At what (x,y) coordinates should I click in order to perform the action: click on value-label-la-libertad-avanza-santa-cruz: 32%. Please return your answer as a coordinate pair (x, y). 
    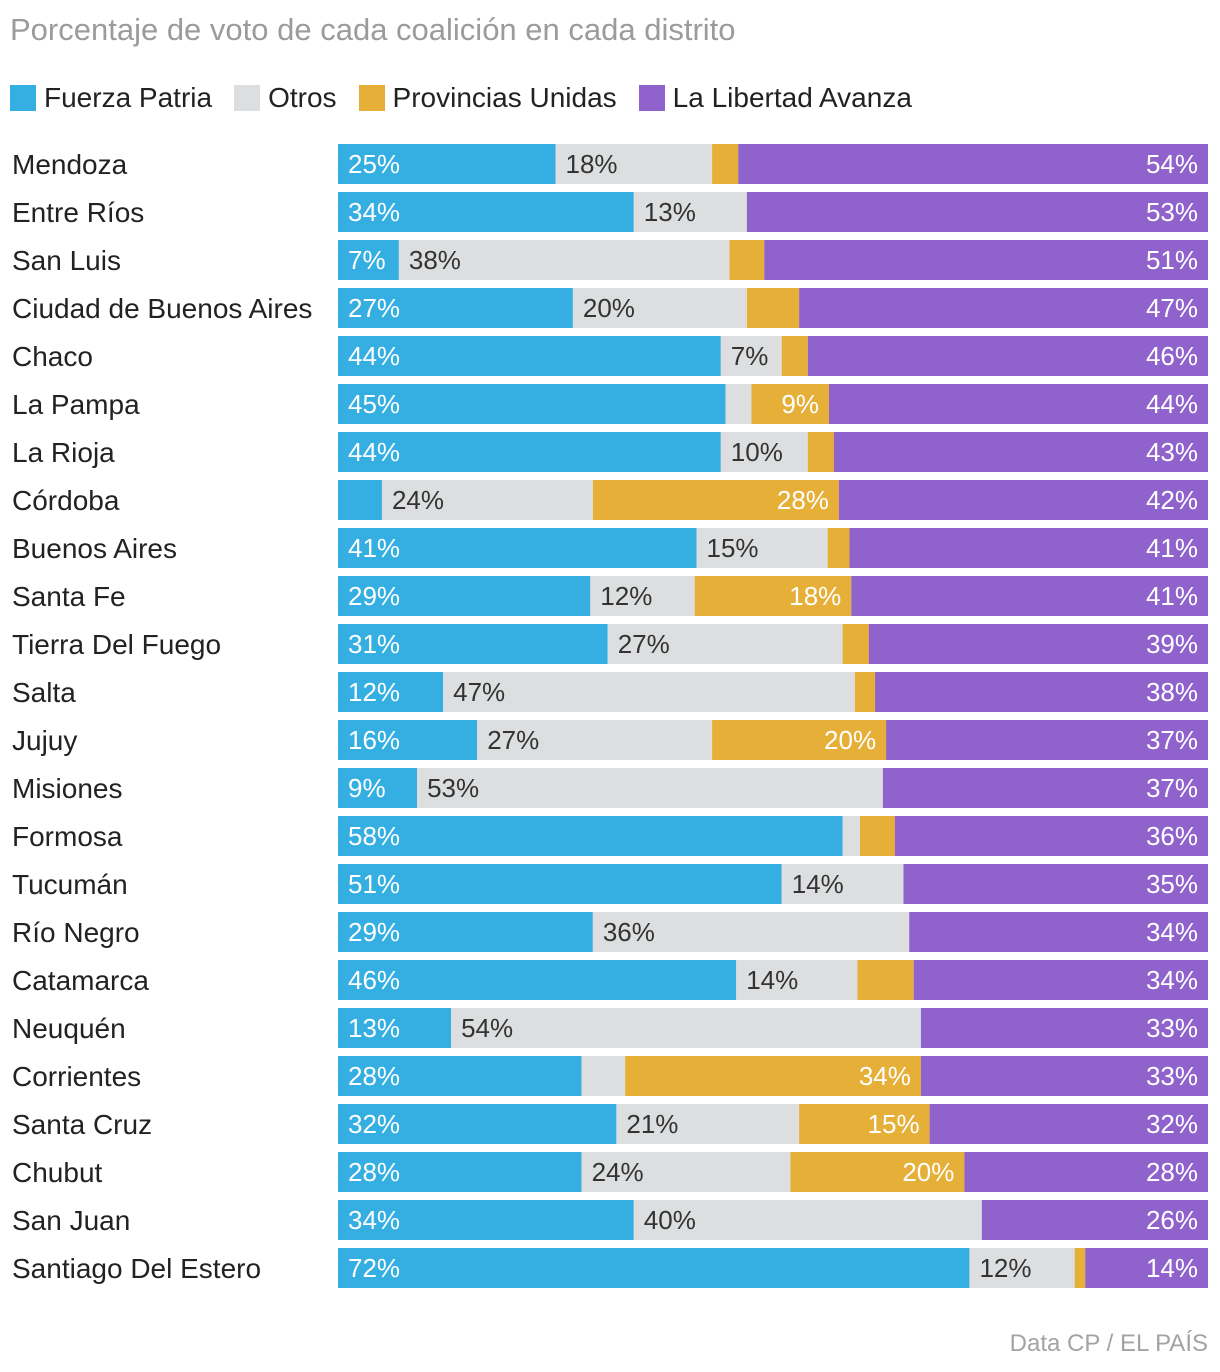
    Looking at the image, I should click on (1172, 1124).